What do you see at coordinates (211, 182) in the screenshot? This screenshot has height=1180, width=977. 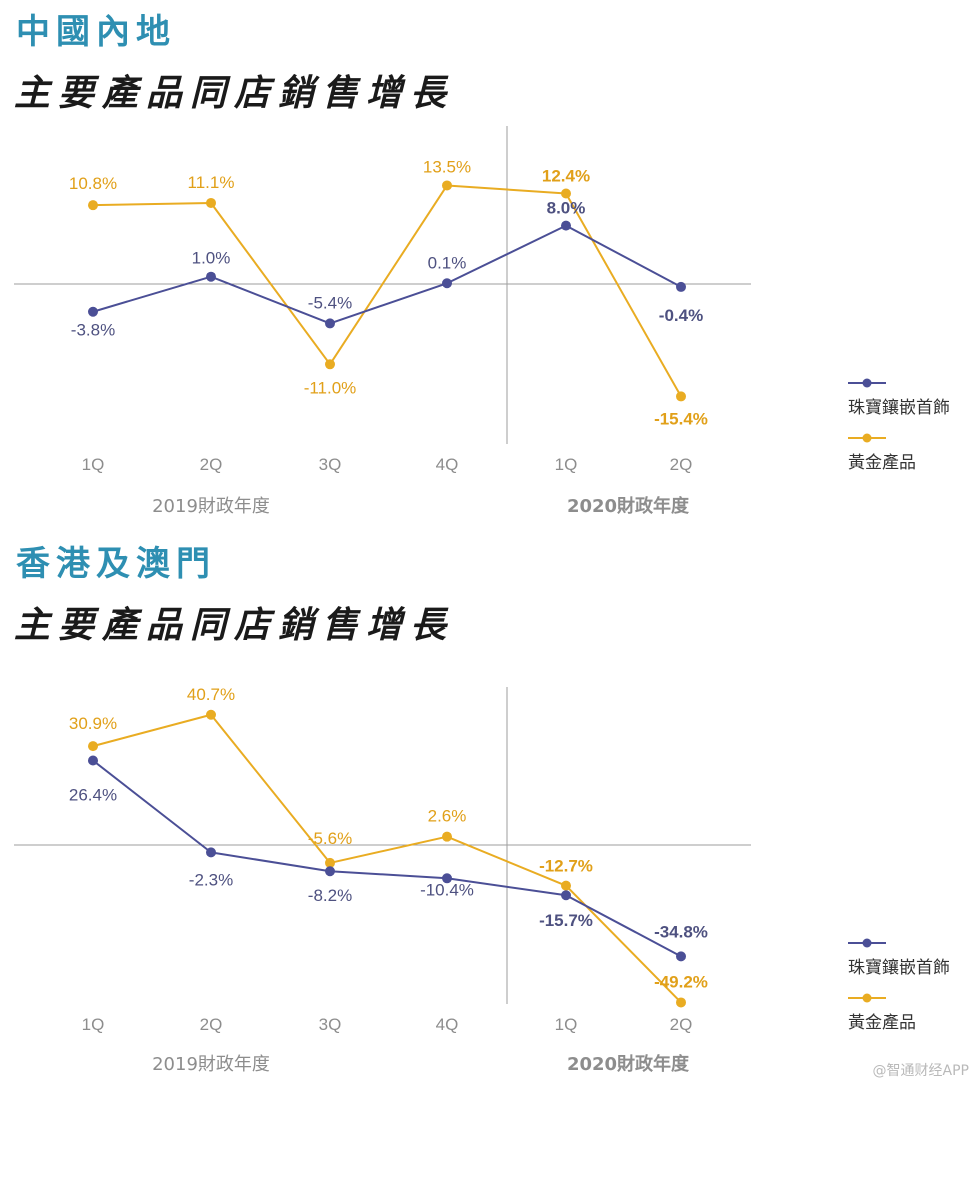 I see `data-label-gold: 11.1%` at bounding box center [211, 182].